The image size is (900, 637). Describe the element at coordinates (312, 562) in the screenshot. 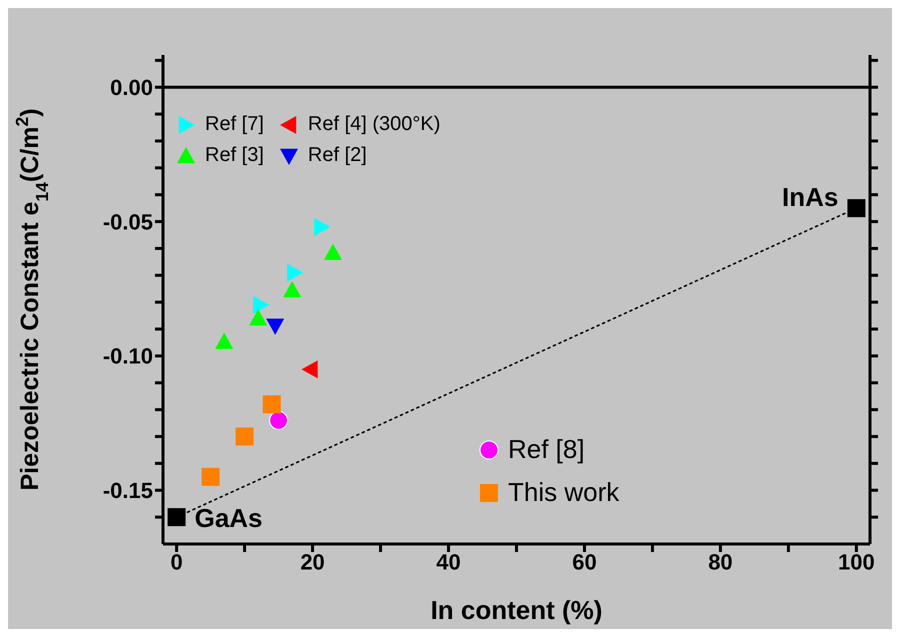

I see `x-tick-label: 20` at that location.